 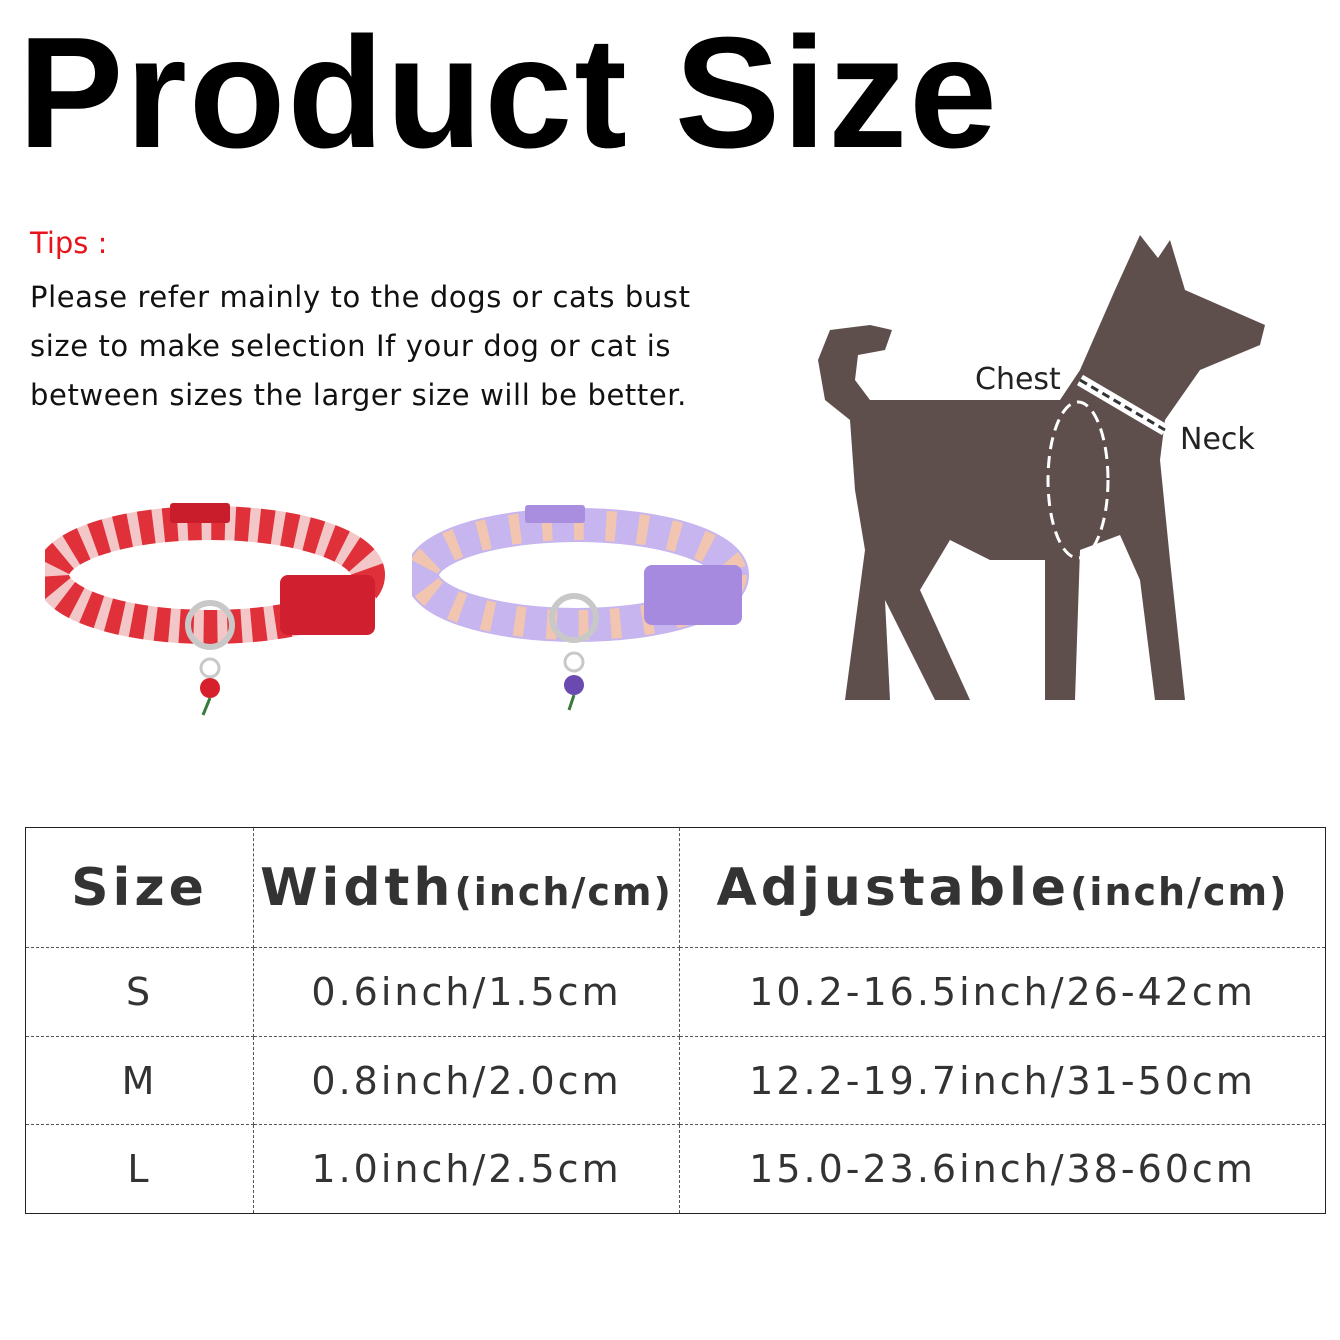 What do you see at coordinates (1018, 379) in the screenshot?
I see `chest-label: Chest` at bounding box center [1018, 379].